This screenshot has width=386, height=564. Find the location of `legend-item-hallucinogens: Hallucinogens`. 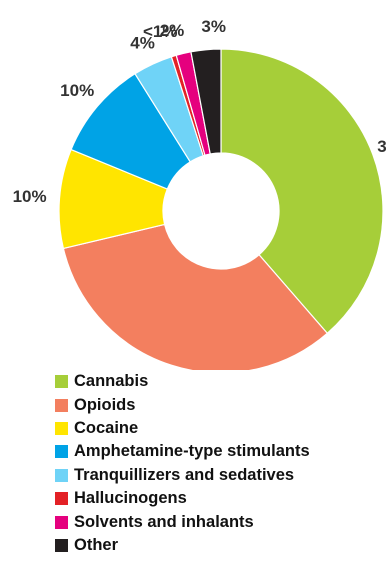

legend-item-hallucinogens: Hallucinogens is located at coordinates (182, 498).